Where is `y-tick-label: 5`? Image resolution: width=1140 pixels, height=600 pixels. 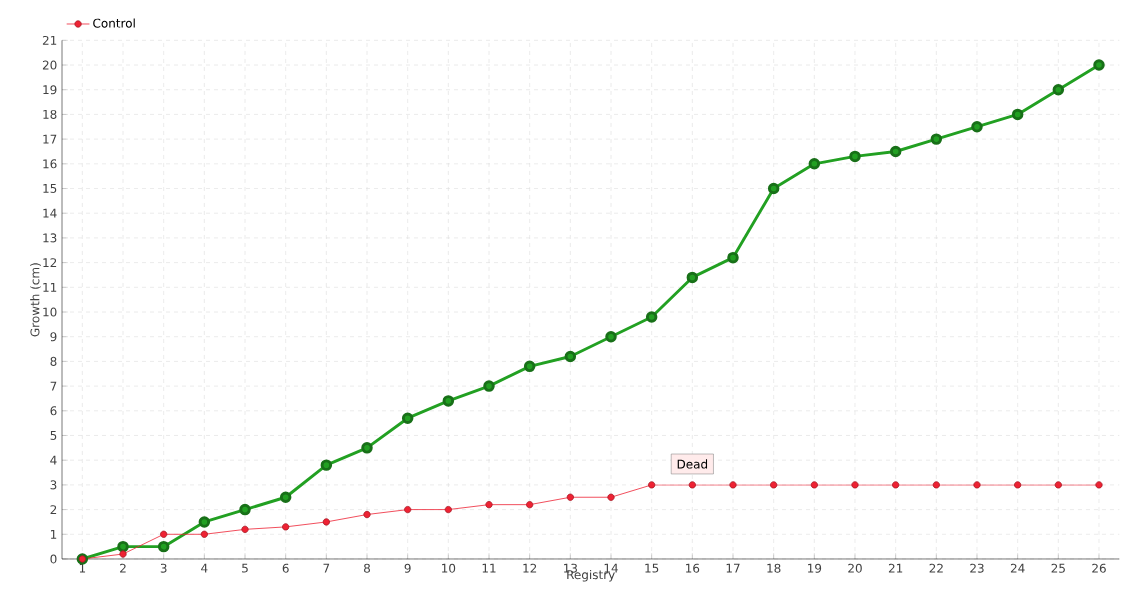 y-tick-label: 5 is located at coordinates (53, 435).